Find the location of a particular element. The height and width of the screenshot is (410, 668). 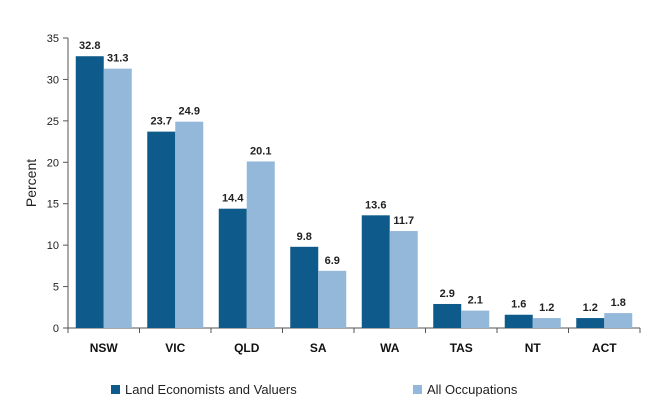

bar-land-economists-tas is located at coordinates (447, 315).